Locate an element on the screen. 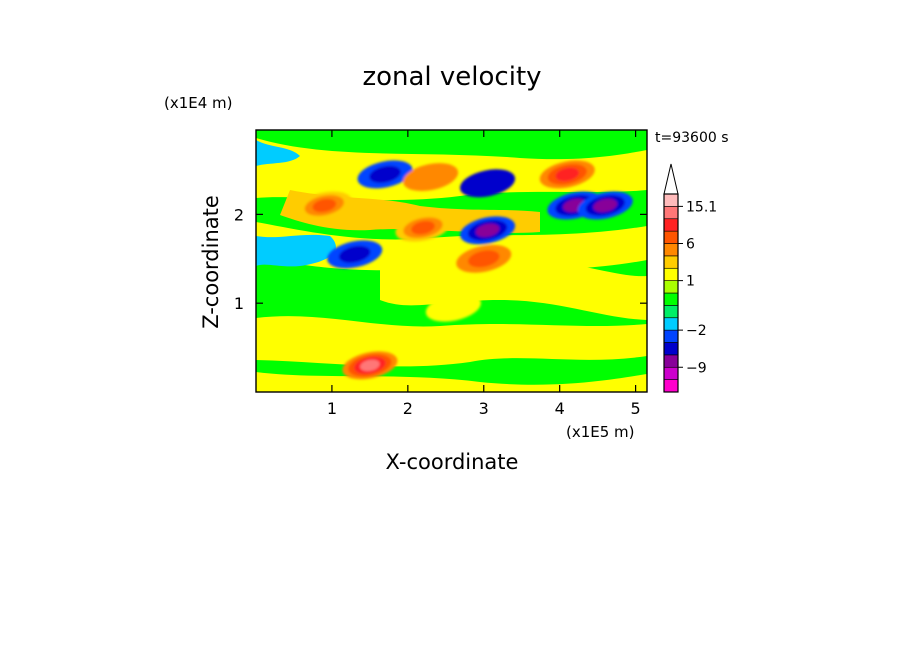  band-yellow-lower is located at coordinates (513, 291).